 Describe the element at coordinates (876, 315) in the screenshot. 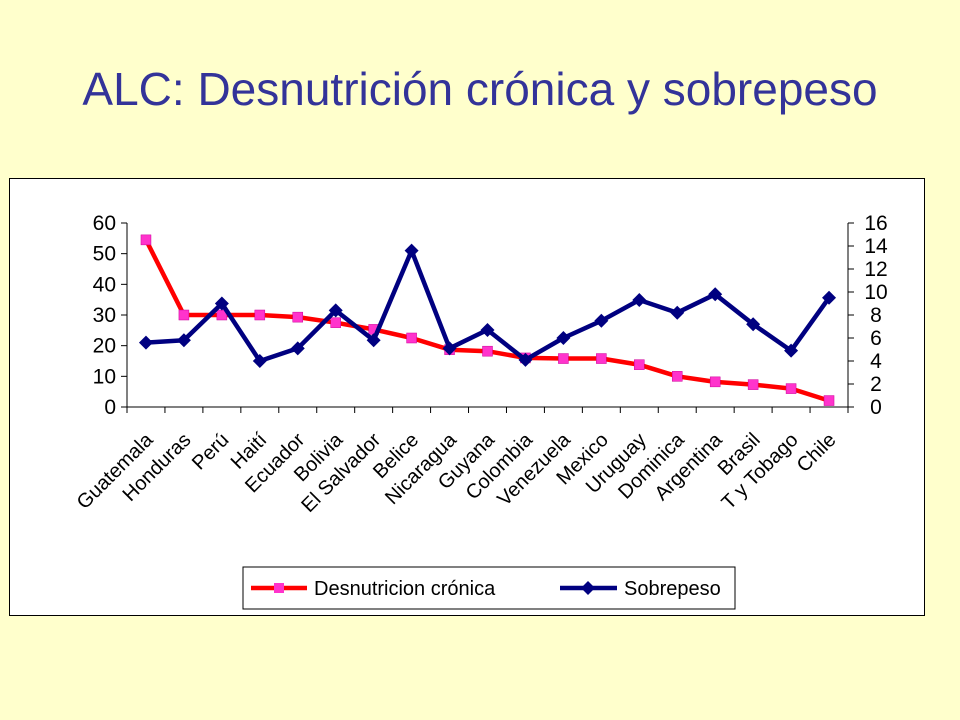

I see `y-right-tick-label: 8` at that location.